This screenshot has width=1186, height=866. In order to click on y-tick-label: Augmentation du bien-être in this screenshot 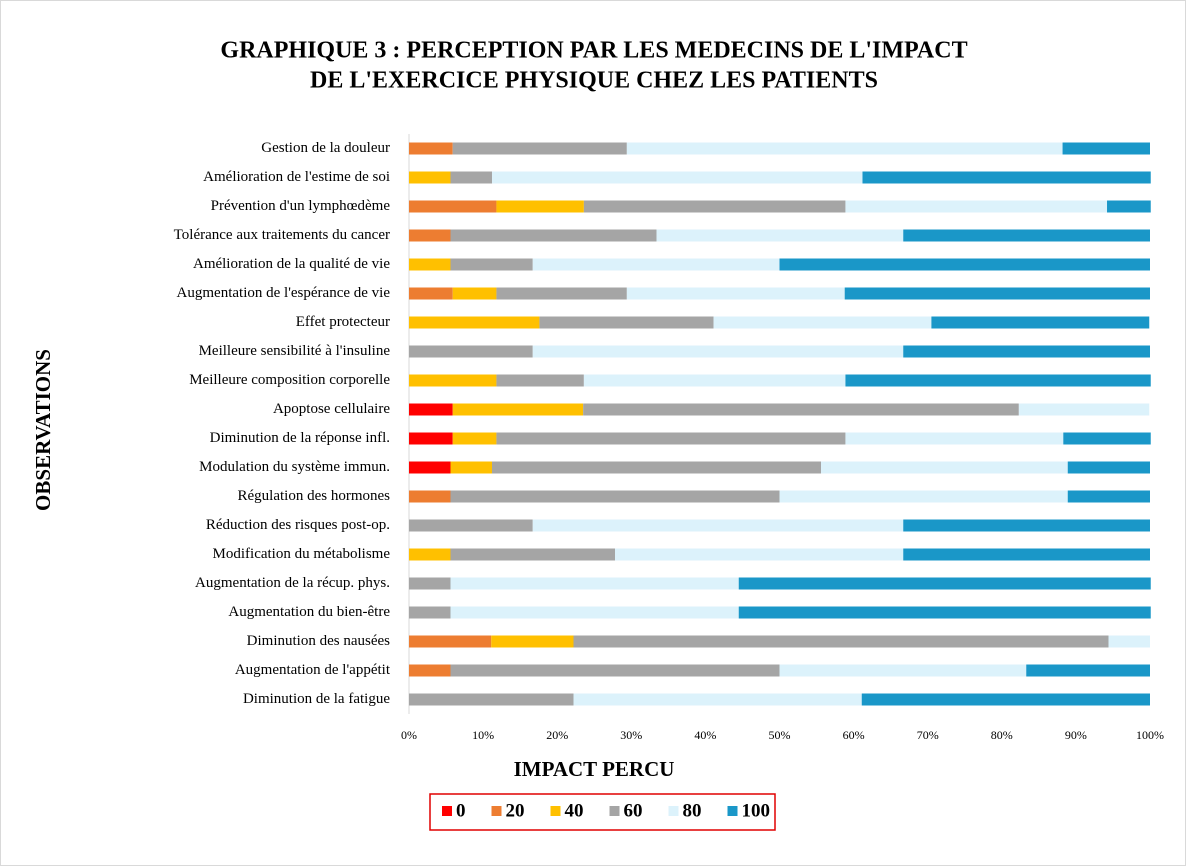, I will do `click(309, 612)`.